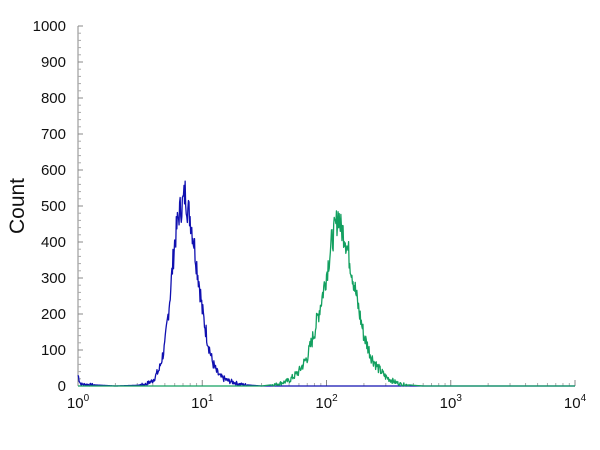 The height and width of the screenshot is (450, 600). What do you see at coordinates (584, 398) in the screenshot?
I see `x-tick-exponent: 4` at bounding box center [584, 398].